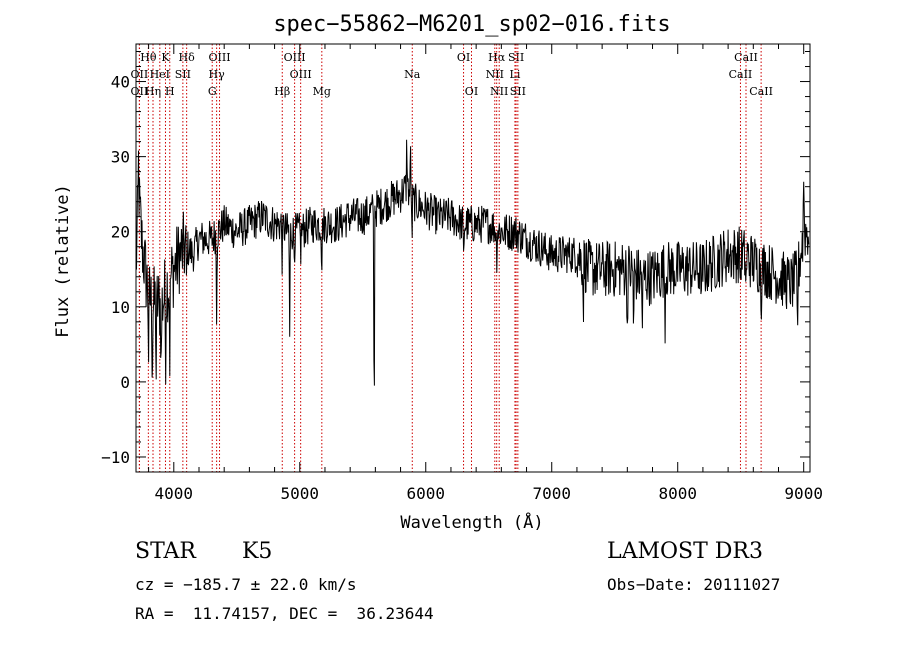 The image size is (900, 649). What do you see at coordinates (282, 91) in the screenshot?
I see `line-marker-label: Hβ` at bounding box center [282, 91].